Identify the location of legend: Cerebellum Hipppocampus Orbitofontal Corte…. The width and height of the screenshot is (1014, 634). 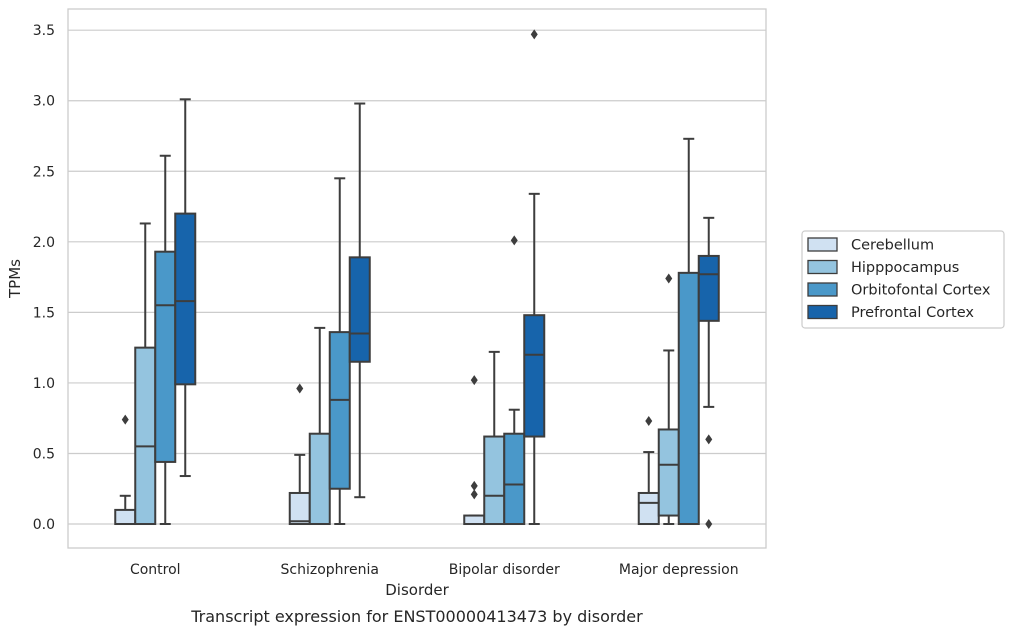
(903, 279).